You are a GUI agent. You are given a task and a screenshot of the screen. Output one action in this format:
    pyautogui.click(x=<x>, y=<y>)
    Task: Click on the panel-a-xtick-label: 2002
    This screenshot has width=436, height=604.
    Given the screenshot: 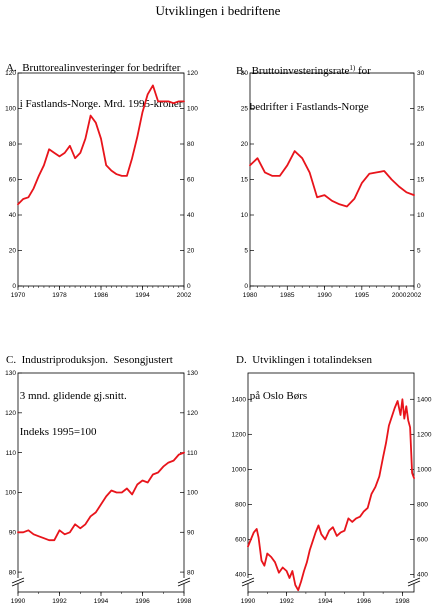 What is the action you would take?
    pyautogui.click(x=184, y=295)
    